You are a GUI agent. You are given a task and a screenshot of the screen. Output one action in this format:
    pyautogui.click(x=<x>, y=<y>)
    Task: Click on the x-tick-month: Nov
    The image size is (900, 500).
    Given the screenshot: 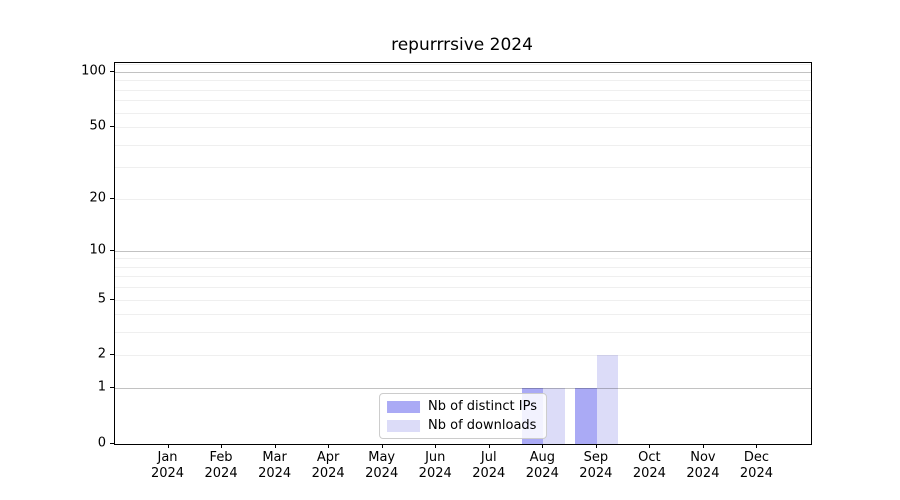 What is the action you would take?
    pyautogui.click(x=703, y=457)
    